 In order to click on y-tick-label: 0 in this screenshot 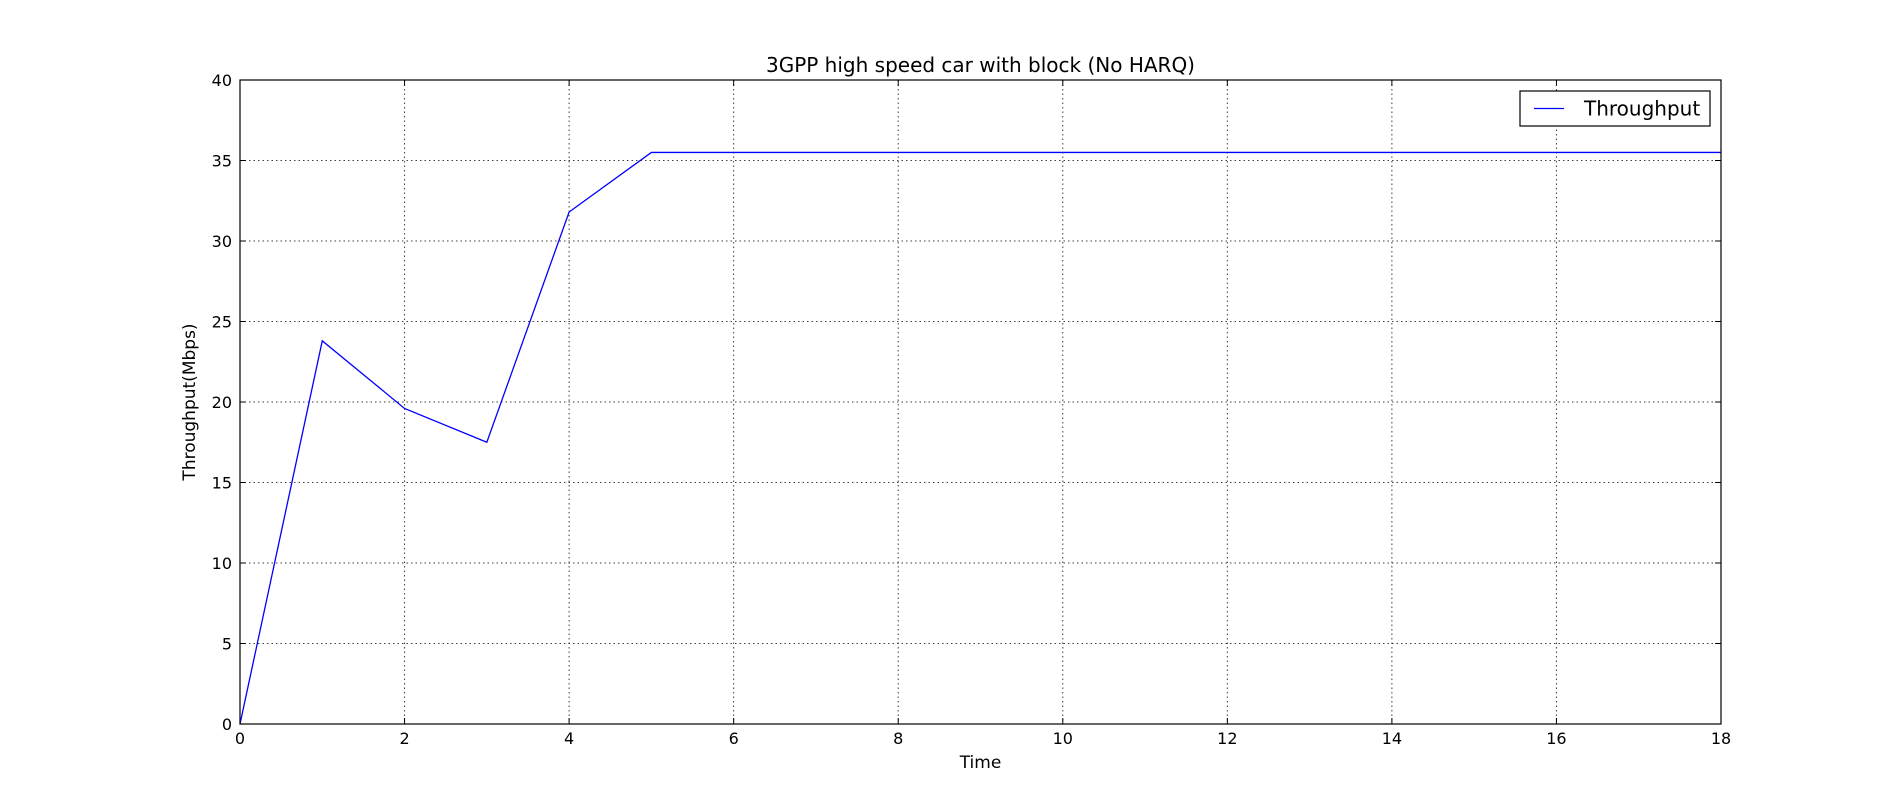, I will do `click(227, 724)`.